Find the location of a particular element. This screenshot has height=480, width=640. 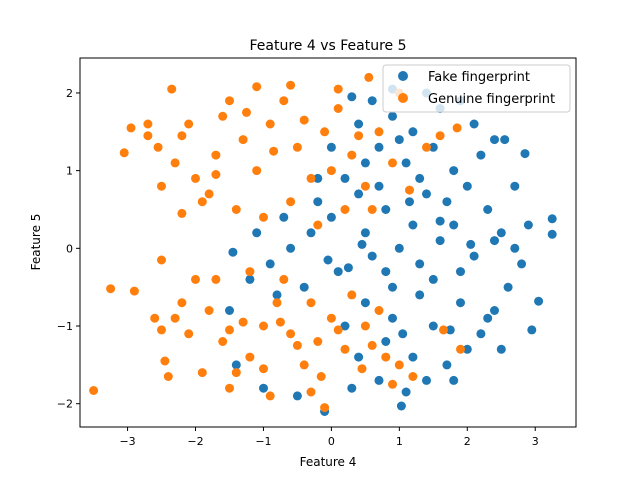

x-tick-label: −2 is located at coordinates (195, 441).